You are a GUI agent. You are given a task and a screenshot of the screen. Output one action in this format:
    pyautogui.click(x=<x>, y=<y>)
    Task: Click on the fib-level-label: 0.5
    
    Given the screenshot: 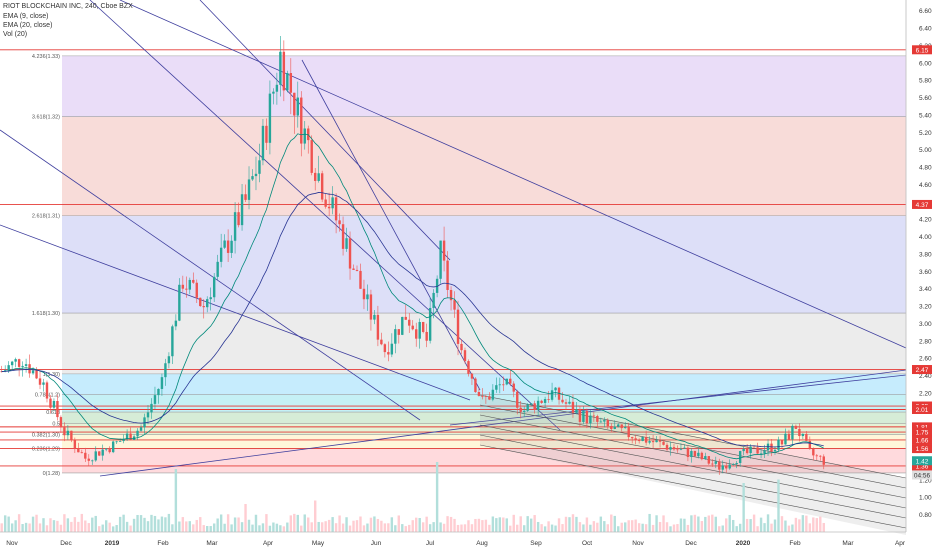 What is the action you would take?
    pyautogui.click(x=56, y=424)
    